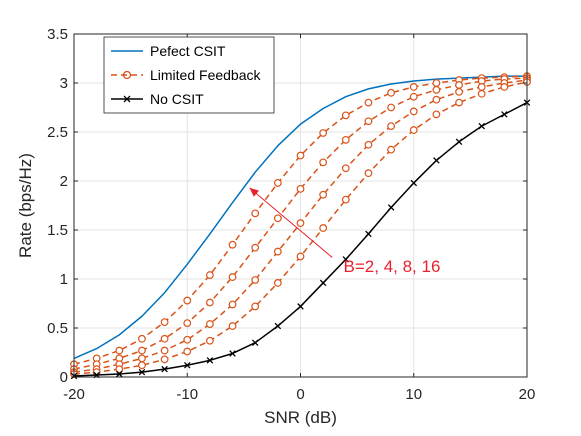  What do you see at coordinates (57, 230) in the screenshot?
I see `y-tick-label: 1.5` at bounding box center [57, 230].